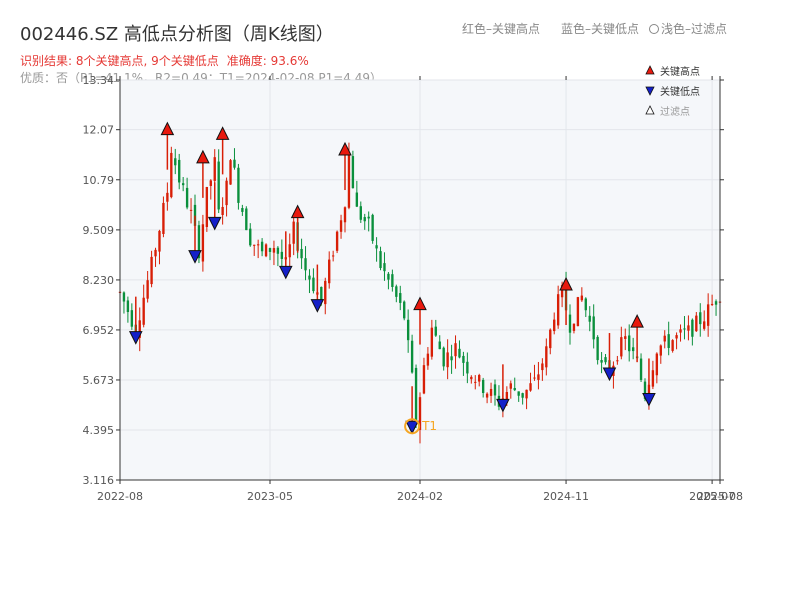 The height and width of the screenshot is (600, 800). I want to click on result-summary: 识别结果: 8个关键高点, 9个关键低点 准确度: 93.6%, so click(164, 60).